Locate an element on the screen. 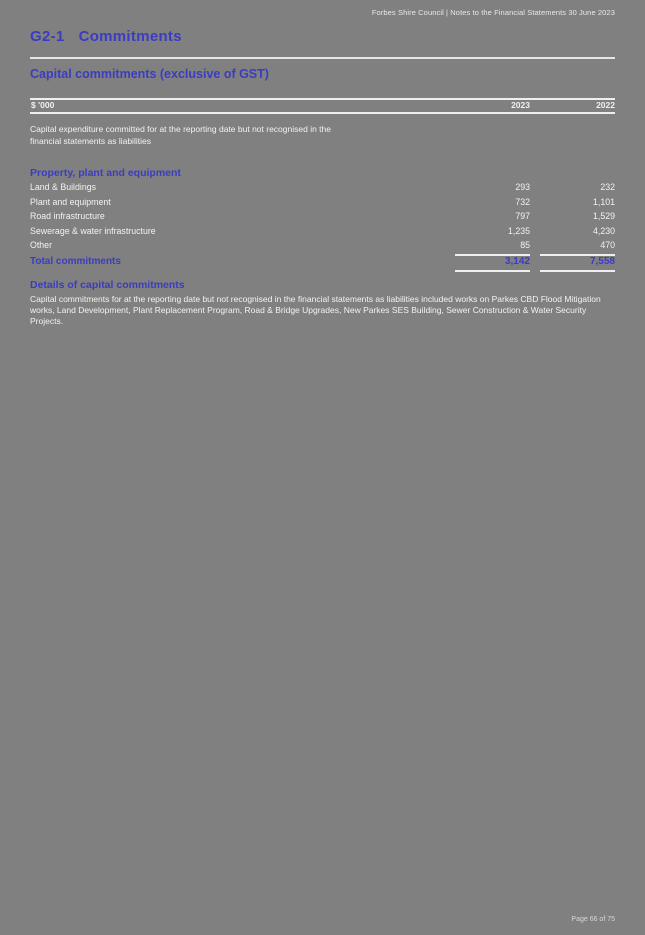 Image resolution: width=645 pixels, height=935 pixels. note-title-text: Commitments is located at coordinates (130, 36).